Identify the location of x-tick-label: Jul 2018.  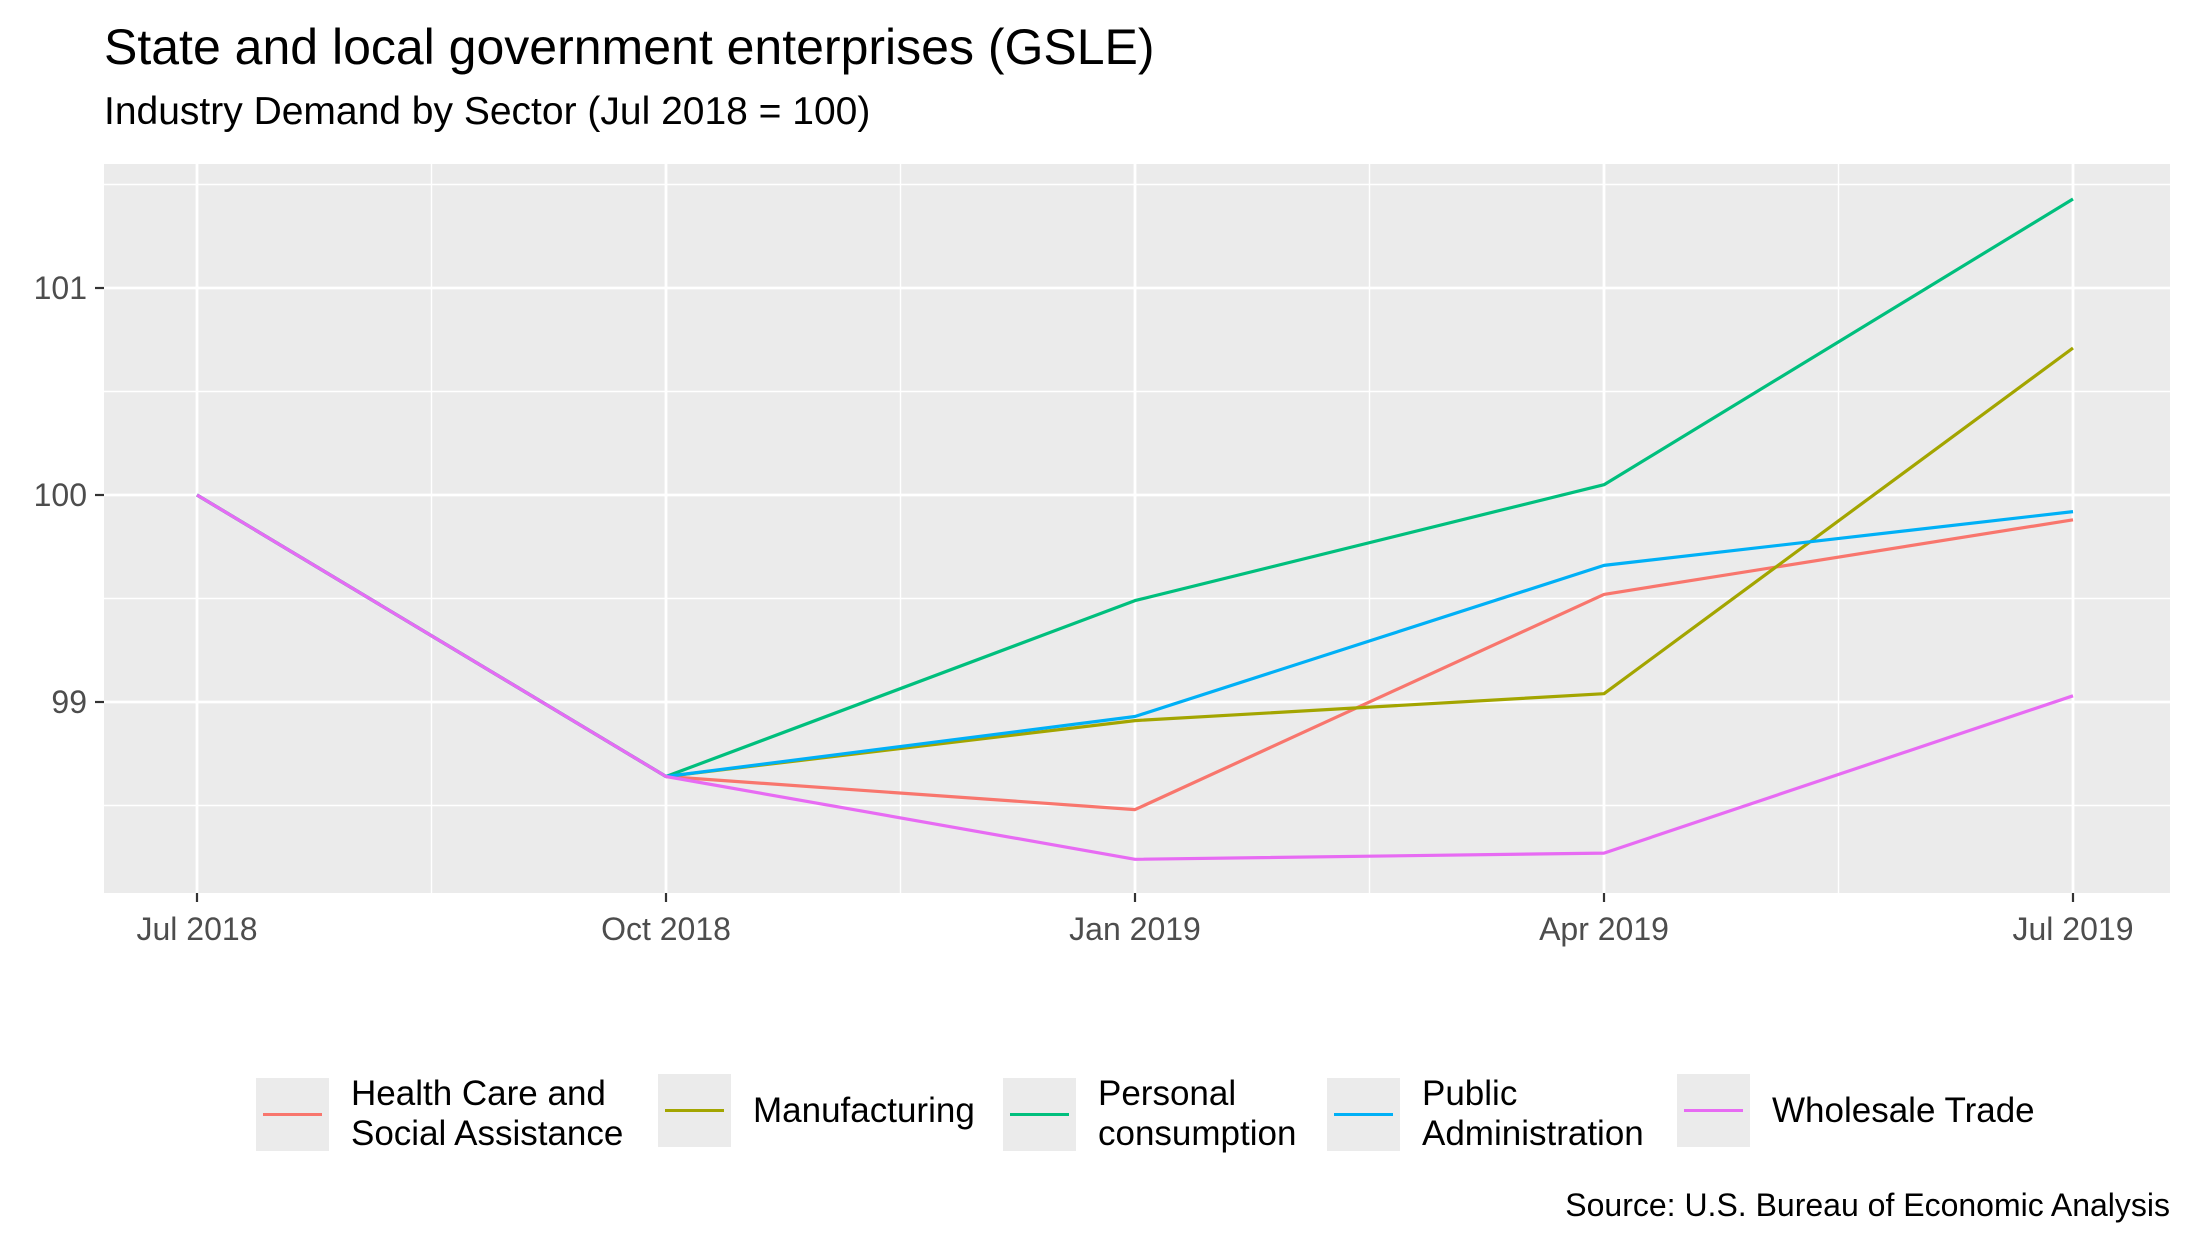
(197, 929).